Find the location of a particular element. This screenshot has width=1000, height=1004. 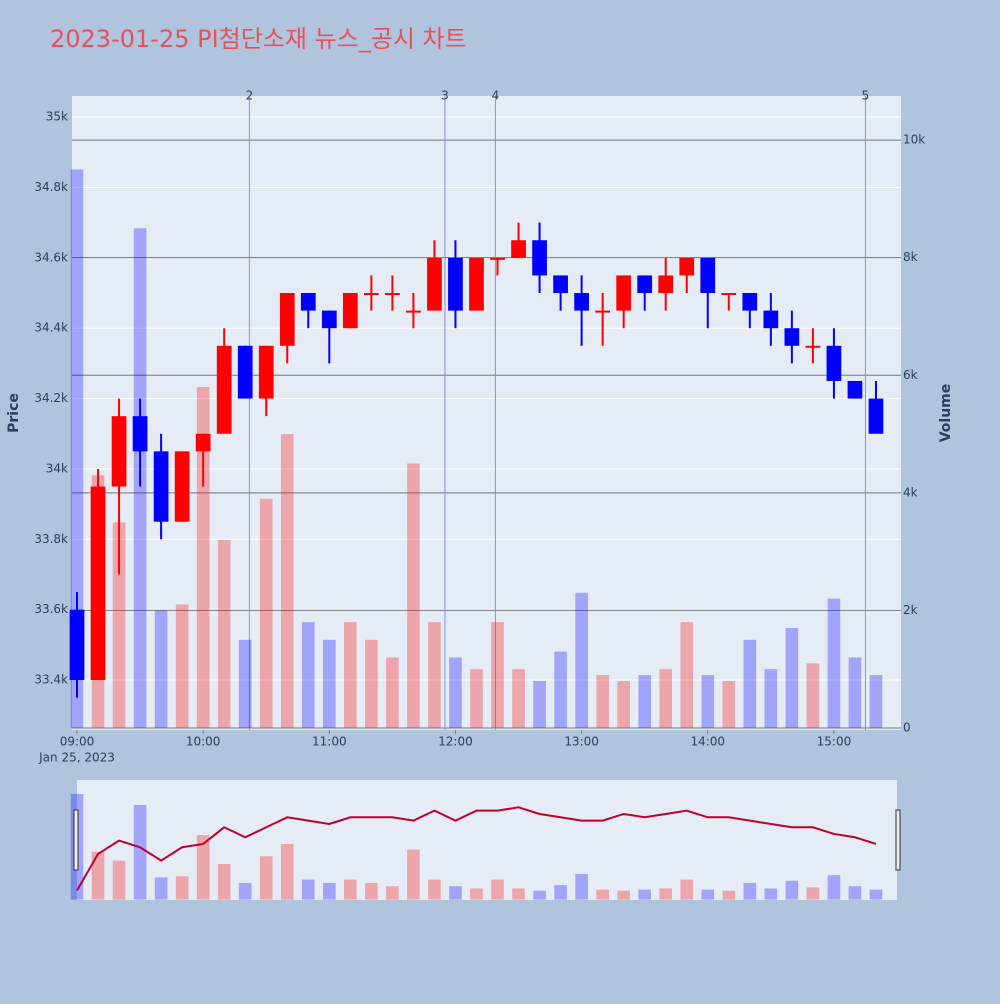

range-slider is located at coordinates (487, 840).